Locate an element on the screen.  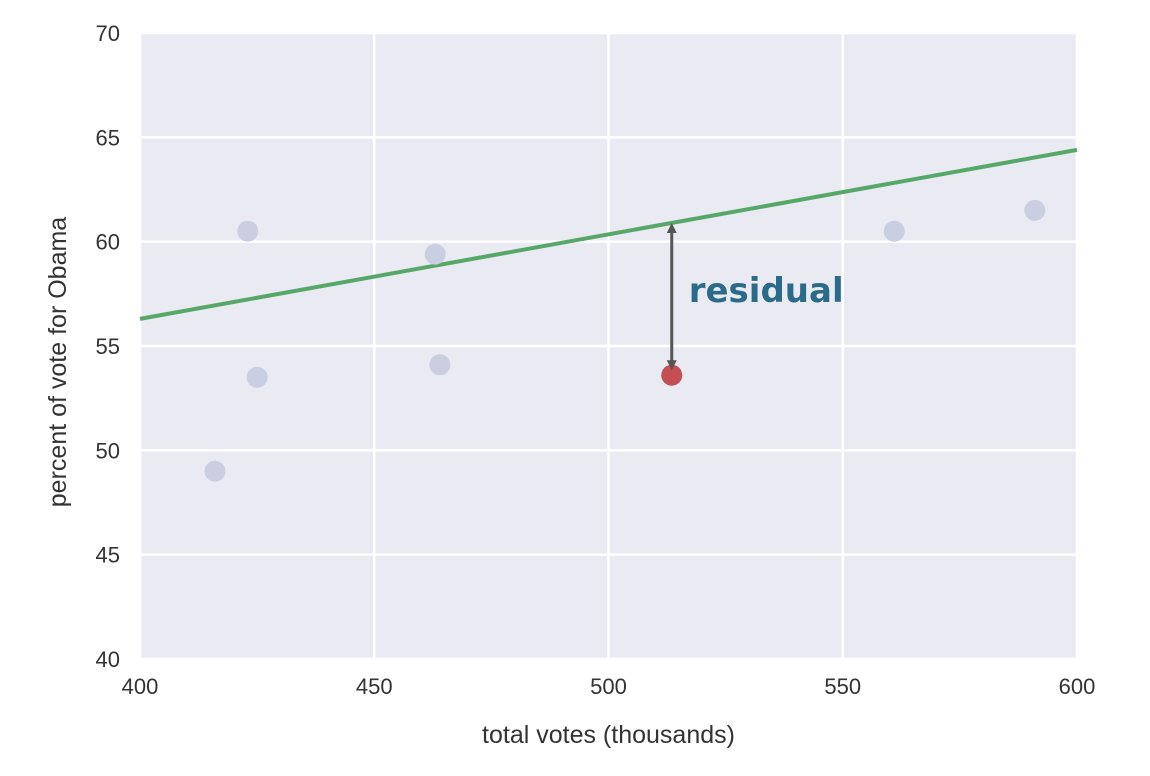
y-tick-label: 65 is located at coordinates (108, 137).